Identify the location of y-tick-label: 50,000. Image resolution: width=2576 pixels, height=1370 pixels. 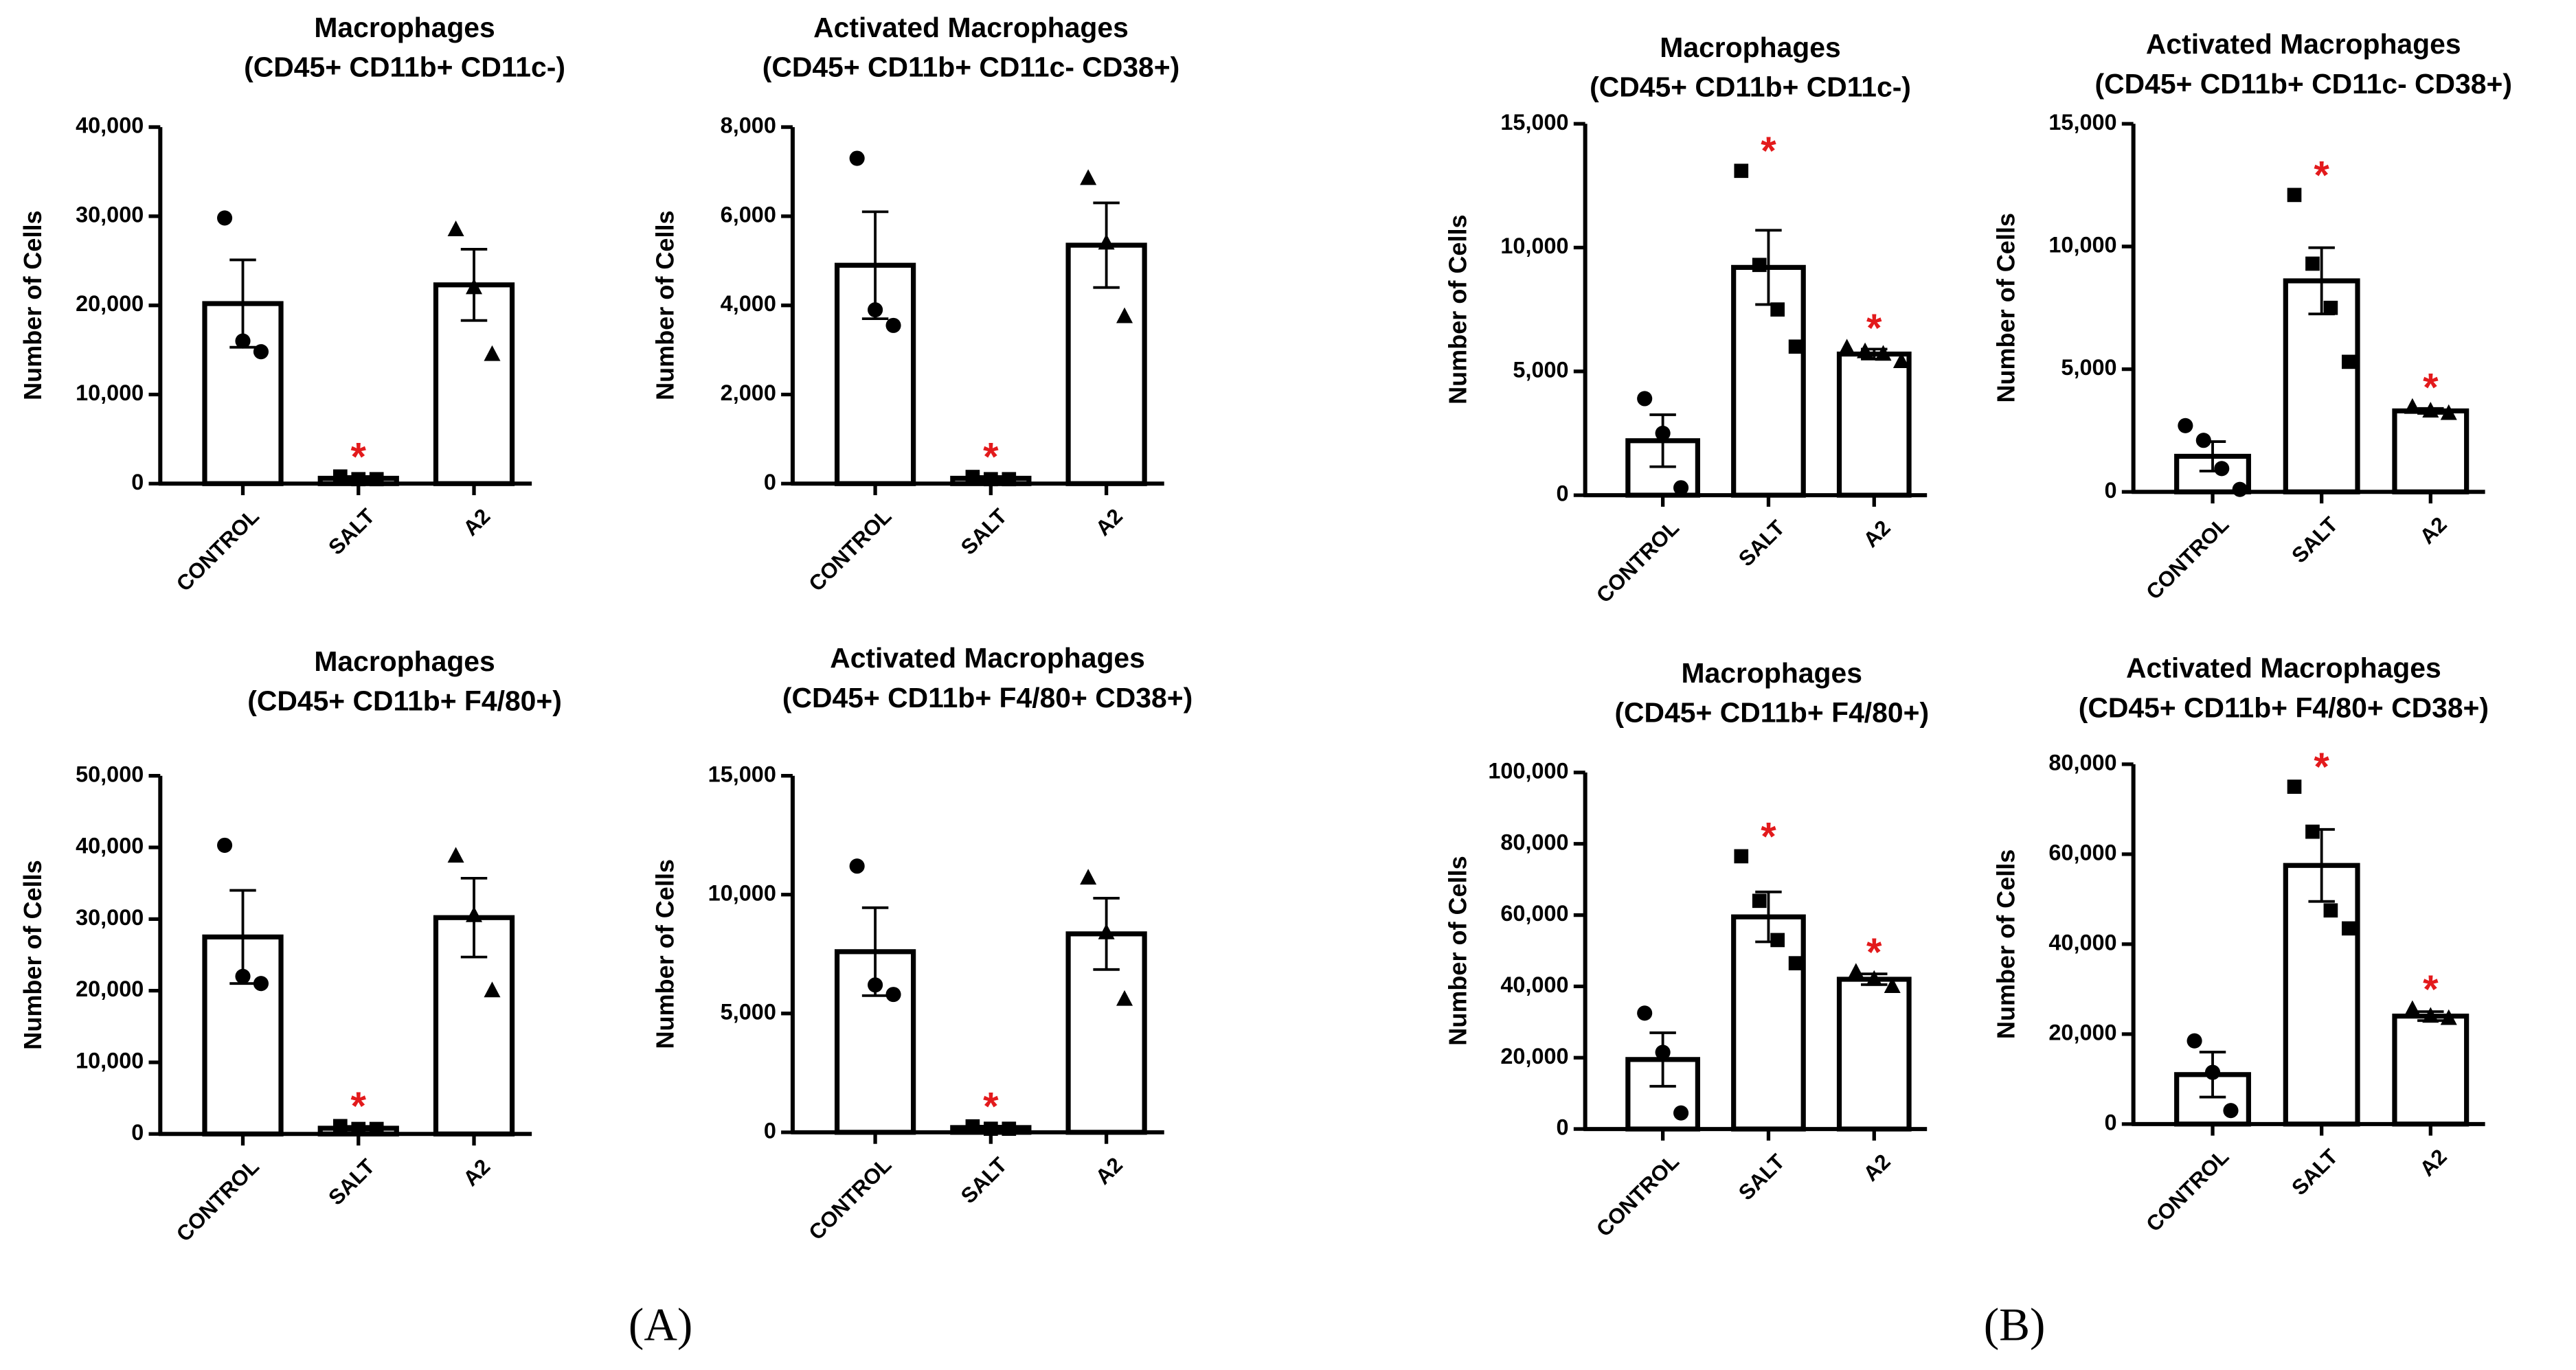
(110, 774).